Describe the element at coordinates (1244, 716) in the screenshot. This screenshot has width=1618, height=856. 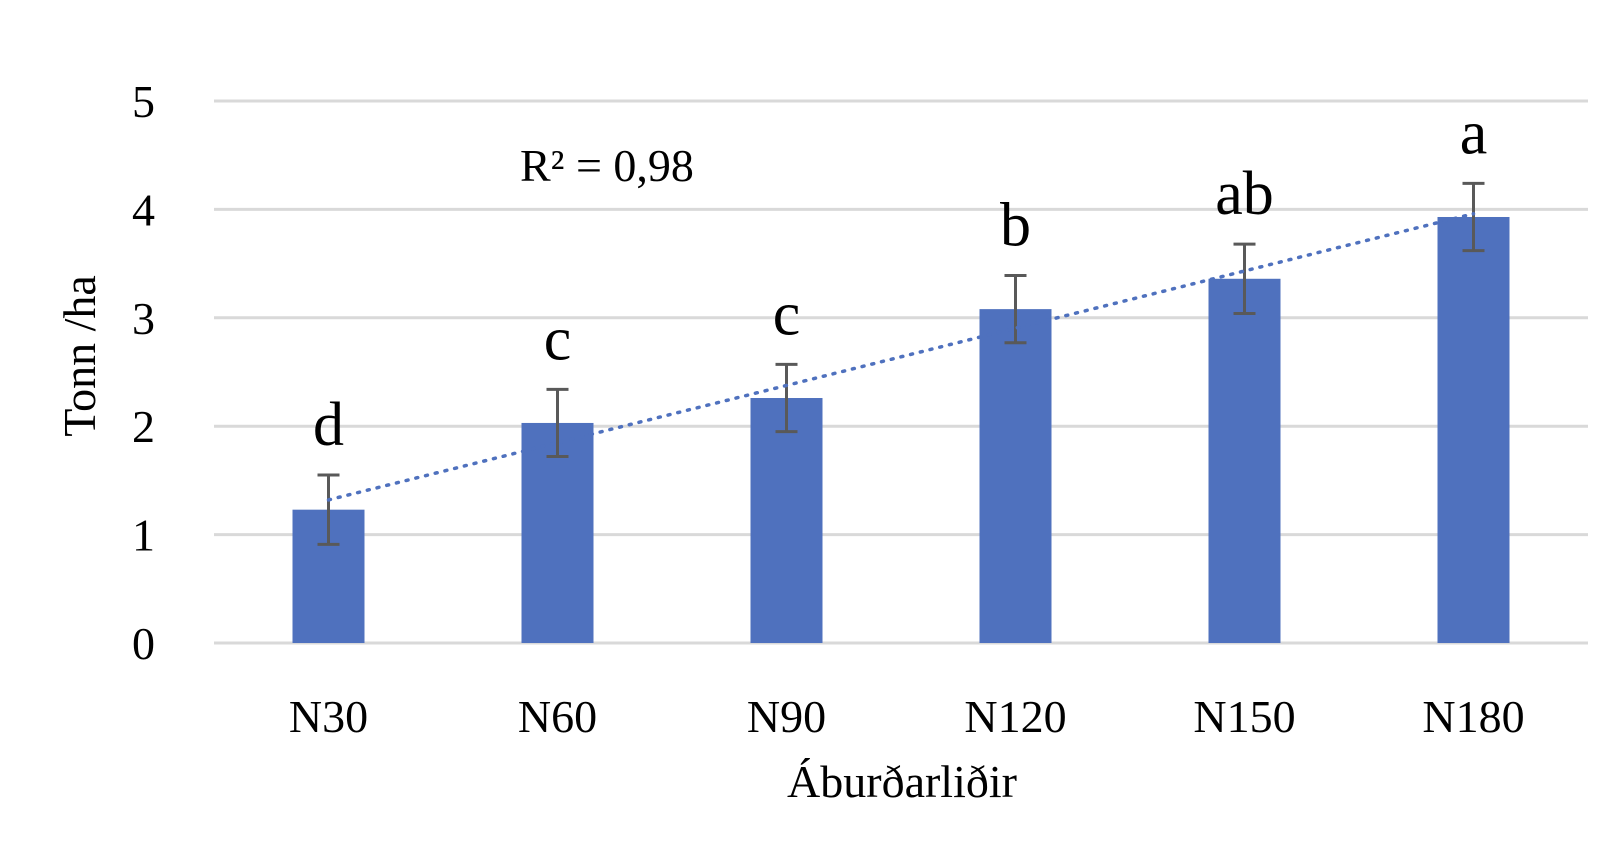
I see `x-tick-label: N150` at that location.